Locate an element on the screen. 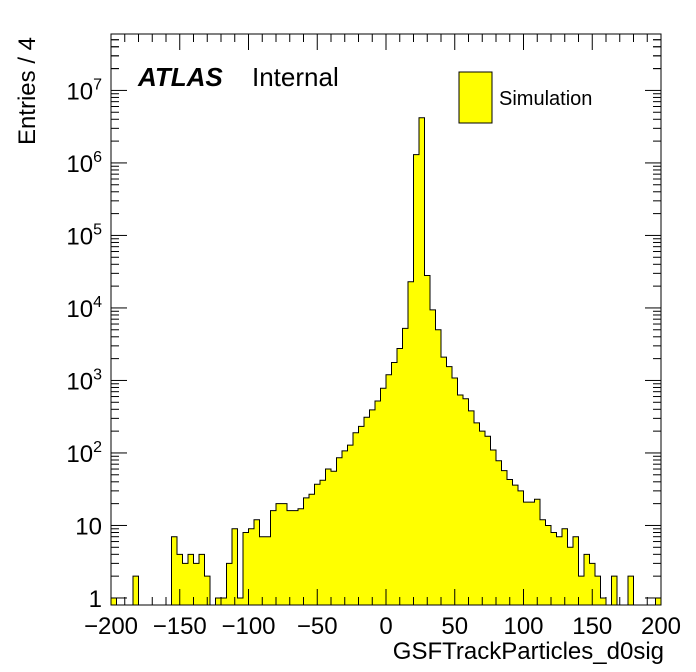 The height and width of the screenshot is (672, 696). internal-label: Internal is located at coordinates (295, 77).